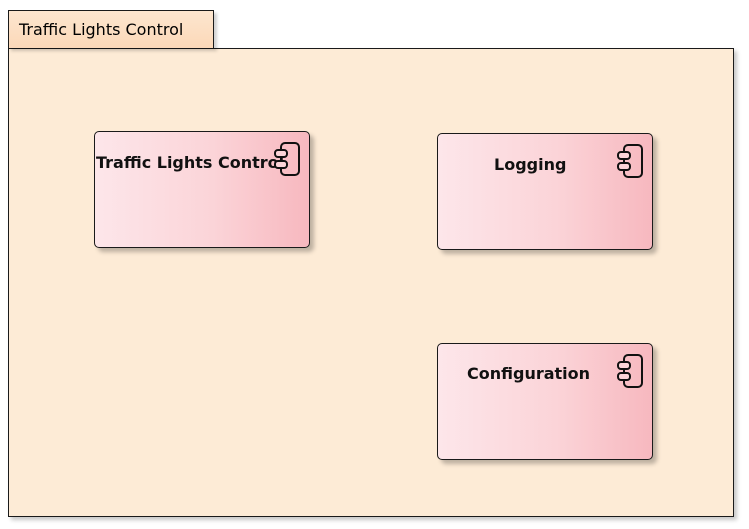  Describe the element at coordinates (545, 401) in the screenshot. I see `component-configuration: Configuration` at that location.